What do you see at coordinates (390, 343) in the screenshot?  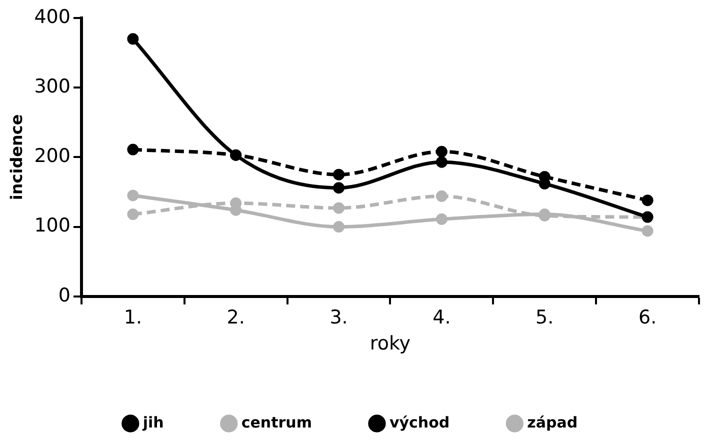 I see `x-axis-title: roky` at bounding box center [390, 343].